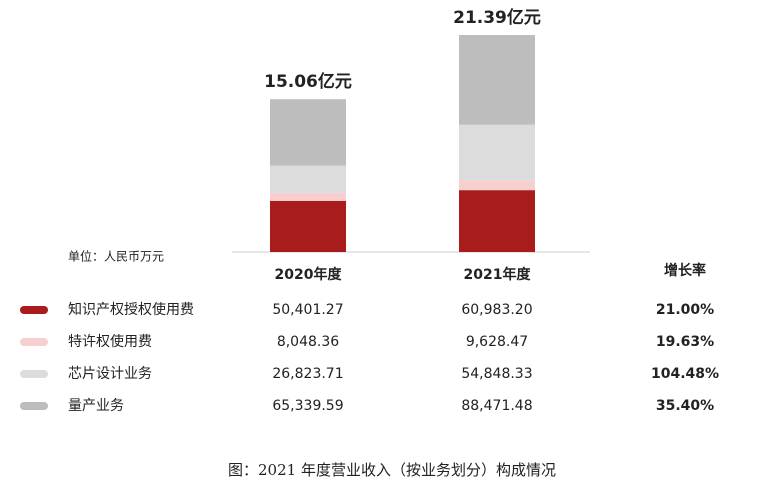 The width and height of the screenshot is (784, 500). What do you see at coordinates (307, 310) in the screenshot?
I see `table-value: 50,401.27` at bounding box center [307, 310].